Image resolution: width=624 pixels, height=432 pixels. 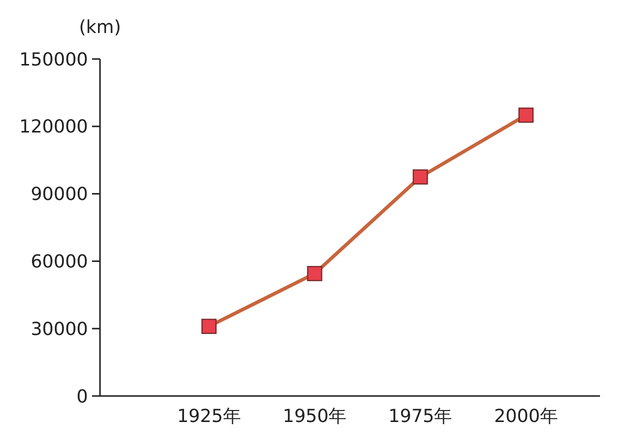 What do you see at coordinates (209, 416) in the screenshot?
I see `x-tick-label: 1925年` at bounding box center [209, 416].